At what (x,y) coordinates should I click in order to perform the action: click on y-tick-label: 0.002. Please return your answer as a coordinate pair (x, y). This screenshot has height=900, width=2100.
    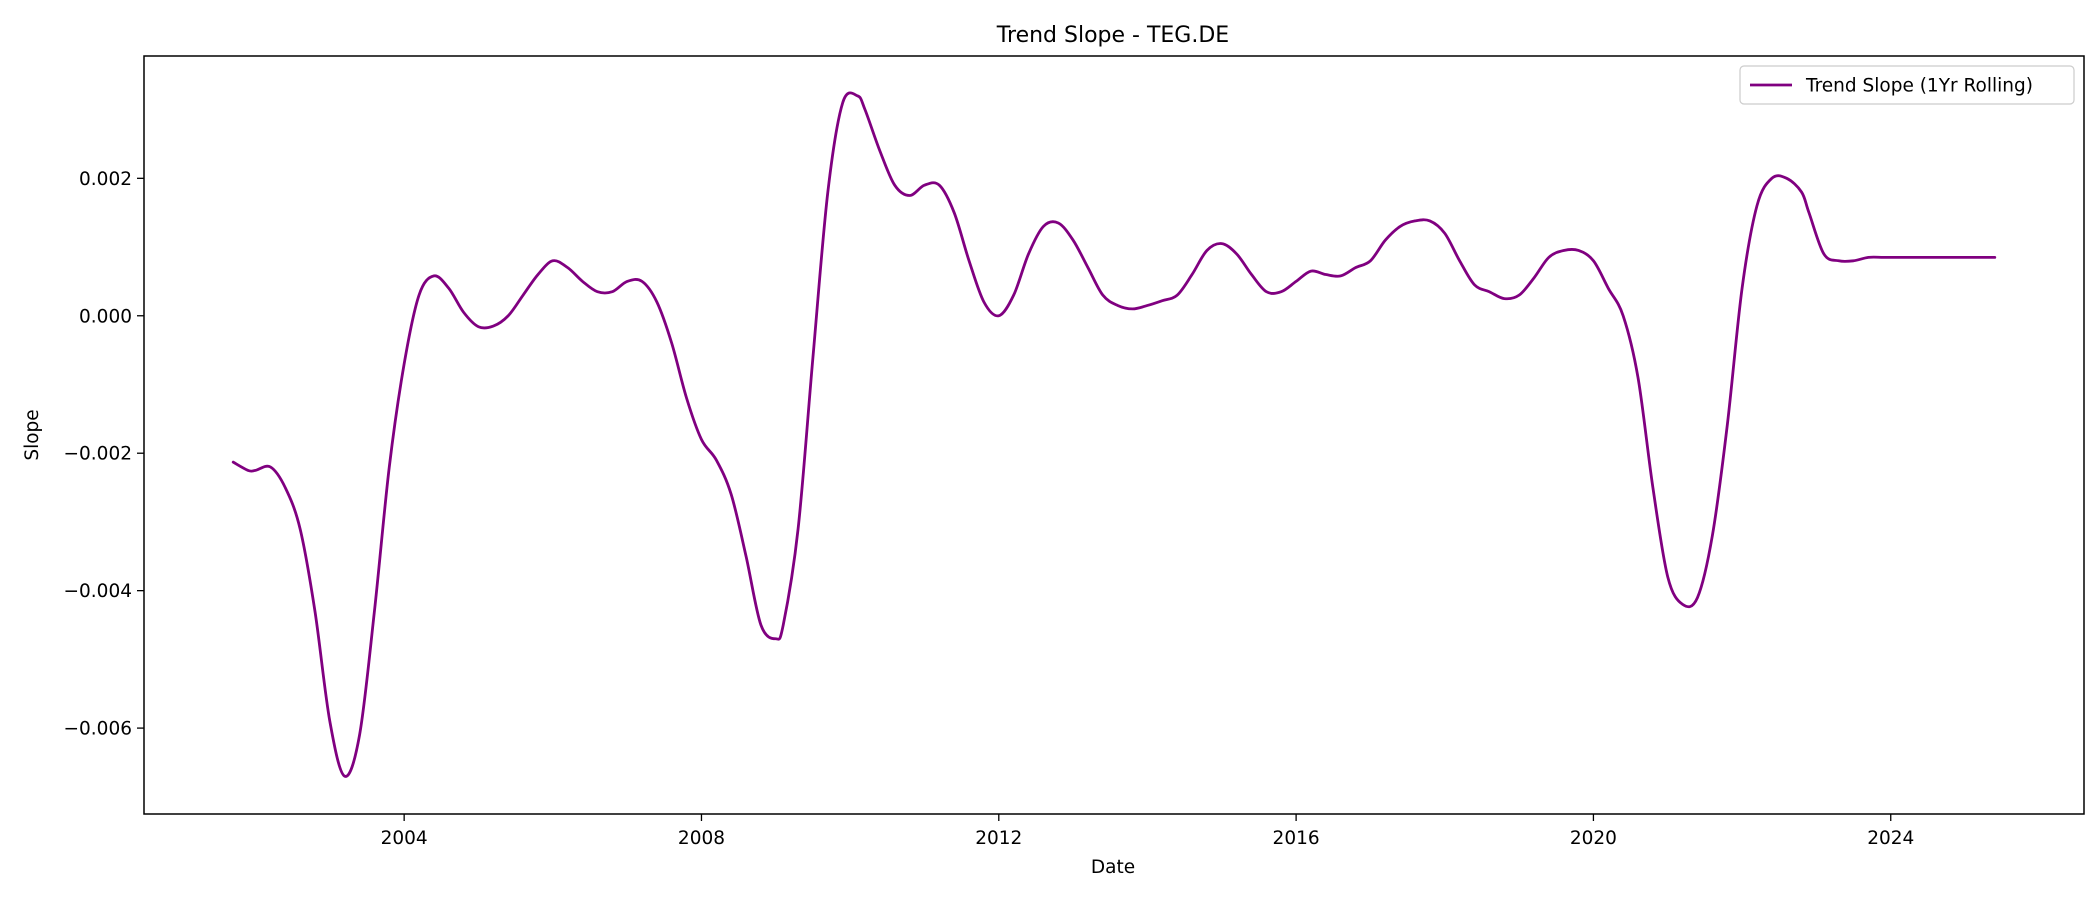
    Looking at the image, I should click on (105, 179).